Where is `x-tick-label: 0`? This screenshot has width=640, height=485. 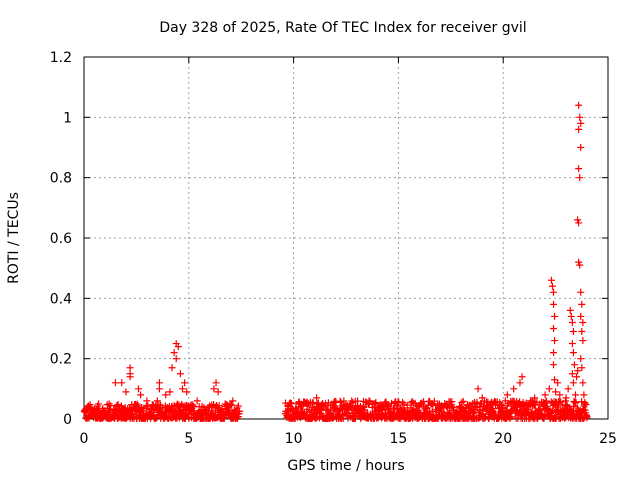 x-tick-label: 0 is located at coordinates (84, 439).